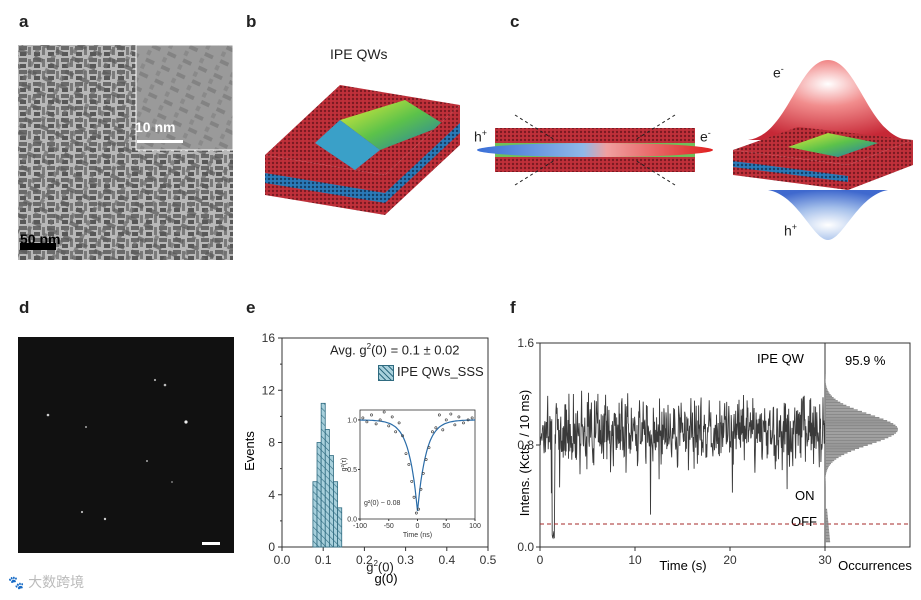 The width and height of the screenshot is (921, 600). What do you see at coordinates (359, 54) in the screenshot?
I see `panel-b-title: IPE QWs` at bounding box center [359, 54].